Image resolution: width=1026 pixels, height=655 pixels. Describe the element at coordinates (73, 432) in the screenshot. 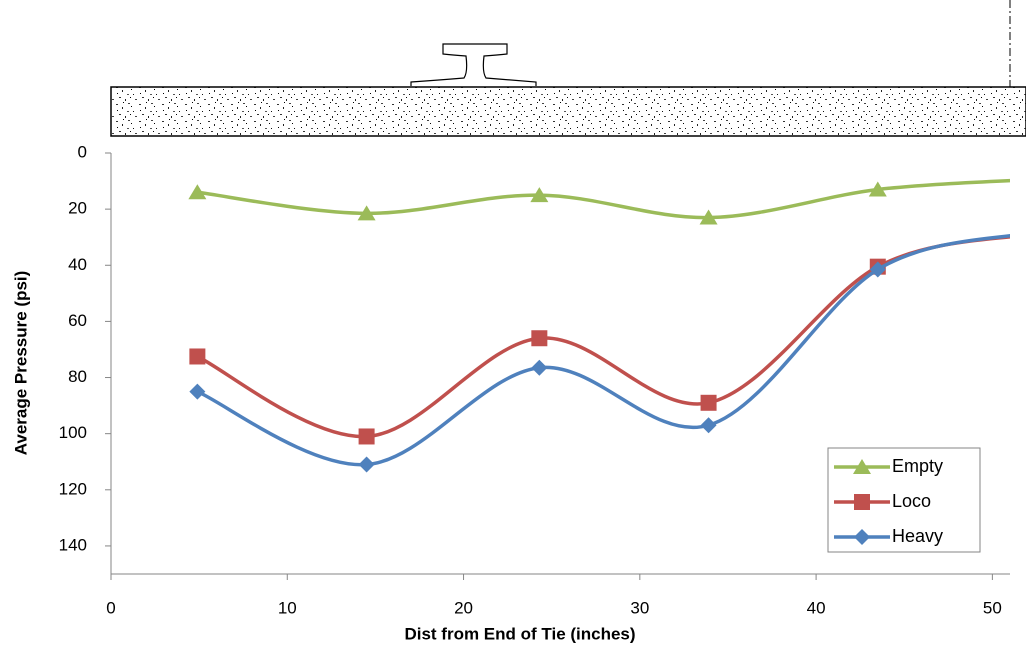

I see `y-tick-label: 100` at that location.